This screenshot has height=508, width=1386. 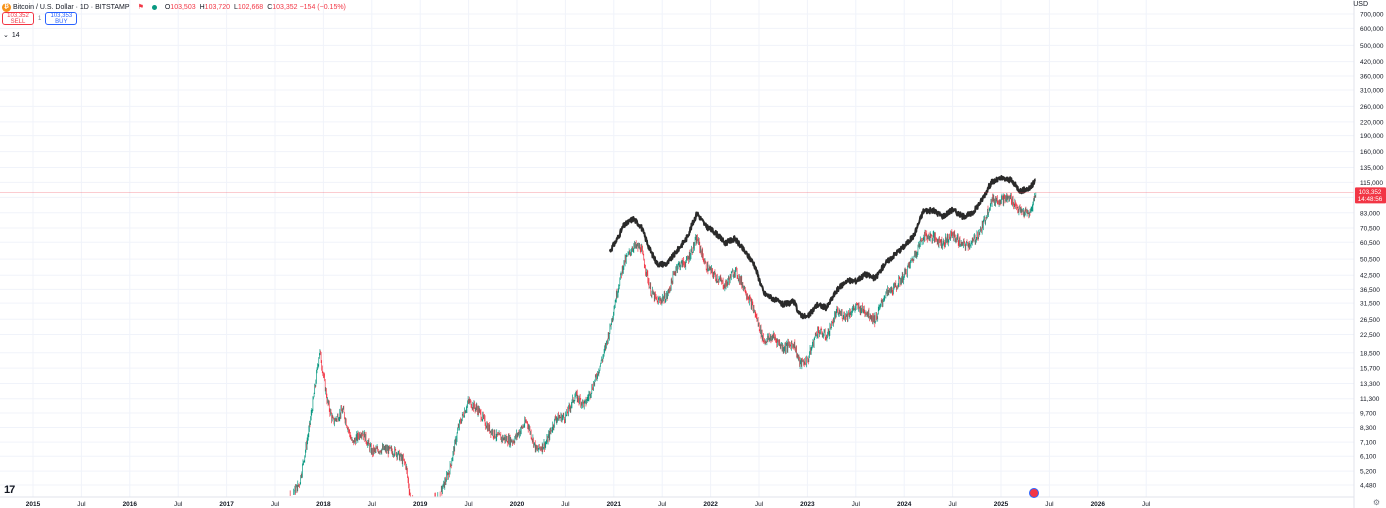 I want to click on open-value: 103,503, so click(x=183, y=7).